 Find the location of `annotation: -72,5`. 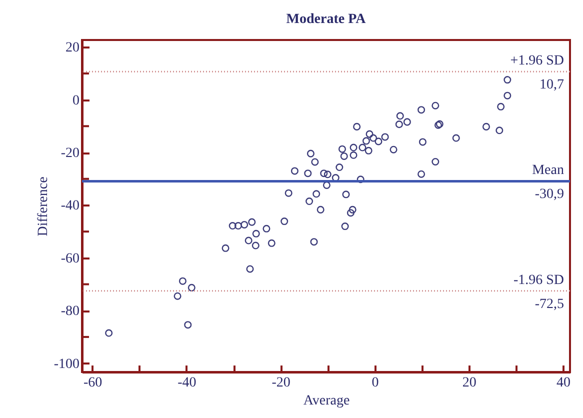

annotation: -72,5 is located at coordinates (549, 304).